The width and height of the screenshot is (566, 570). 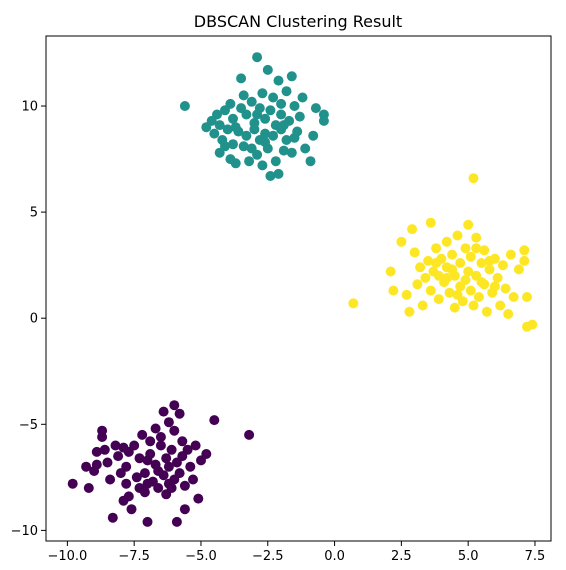 What do you see at coordinates (29, 107) in the screenshot?
I see `y-tick-label: 10` at bounding box center [29, 107].